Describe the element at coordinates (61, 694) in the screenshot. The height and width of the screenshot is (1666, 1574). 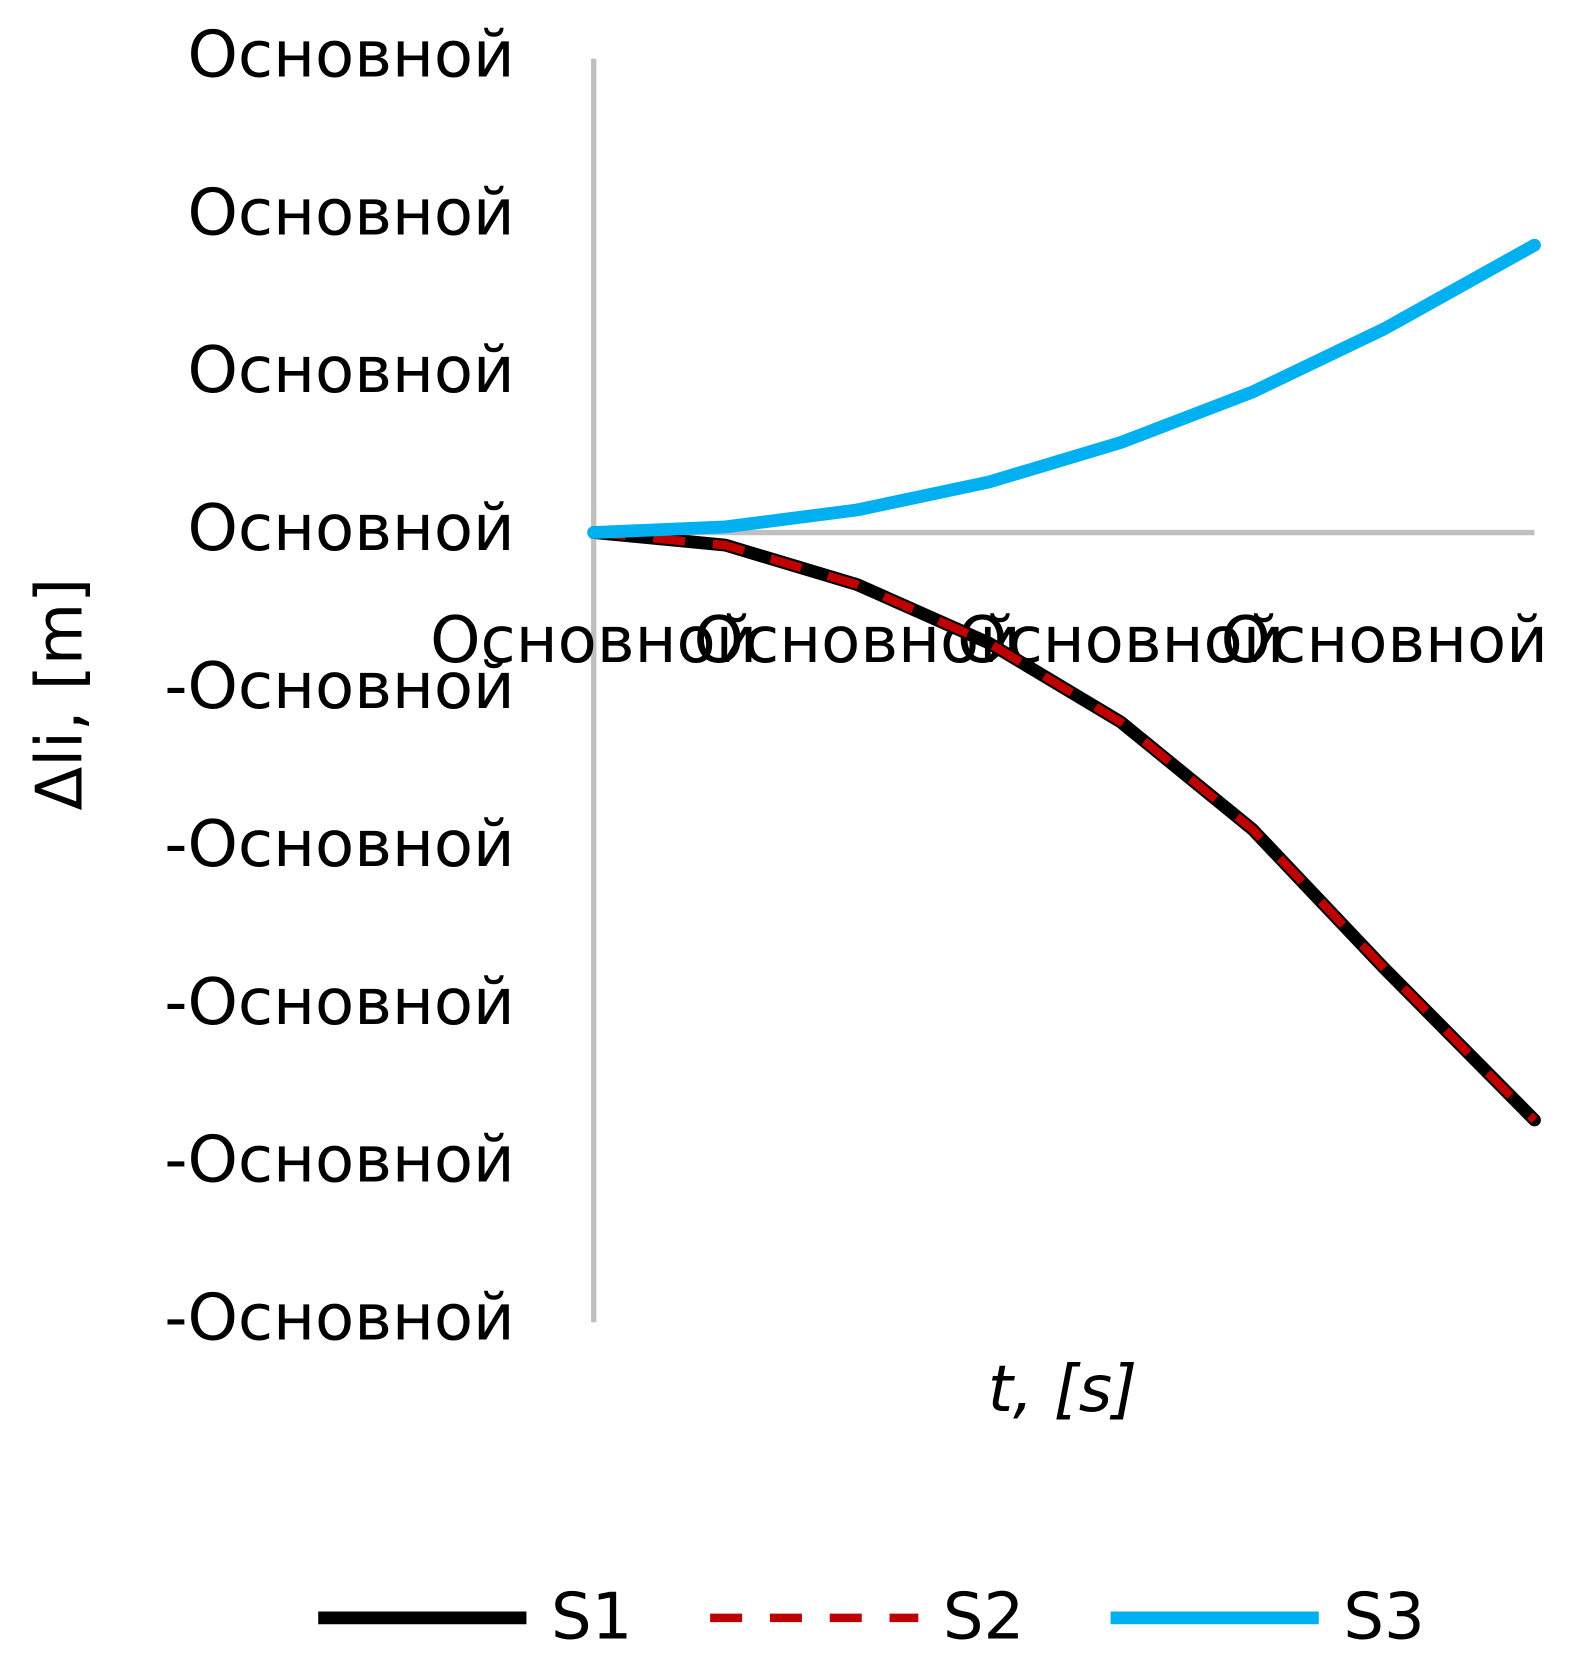
I see `y-axis-title: Δli, [m]` at that location.